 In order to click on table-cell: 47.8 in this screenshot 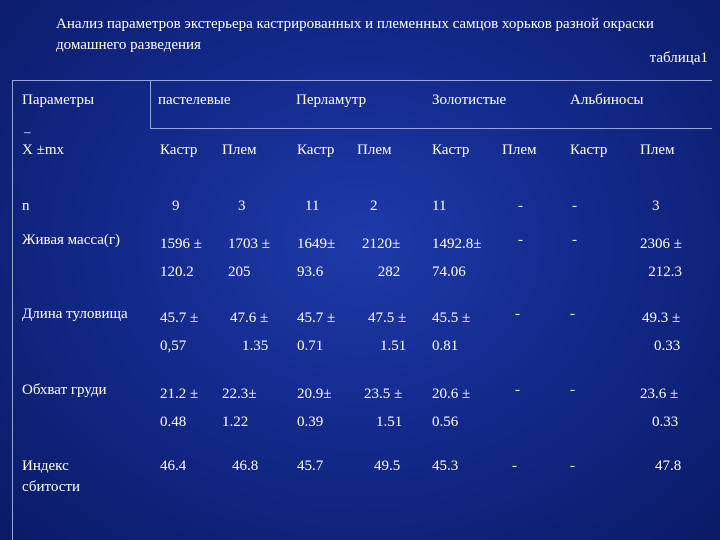, I will do `click(668, 466)`.